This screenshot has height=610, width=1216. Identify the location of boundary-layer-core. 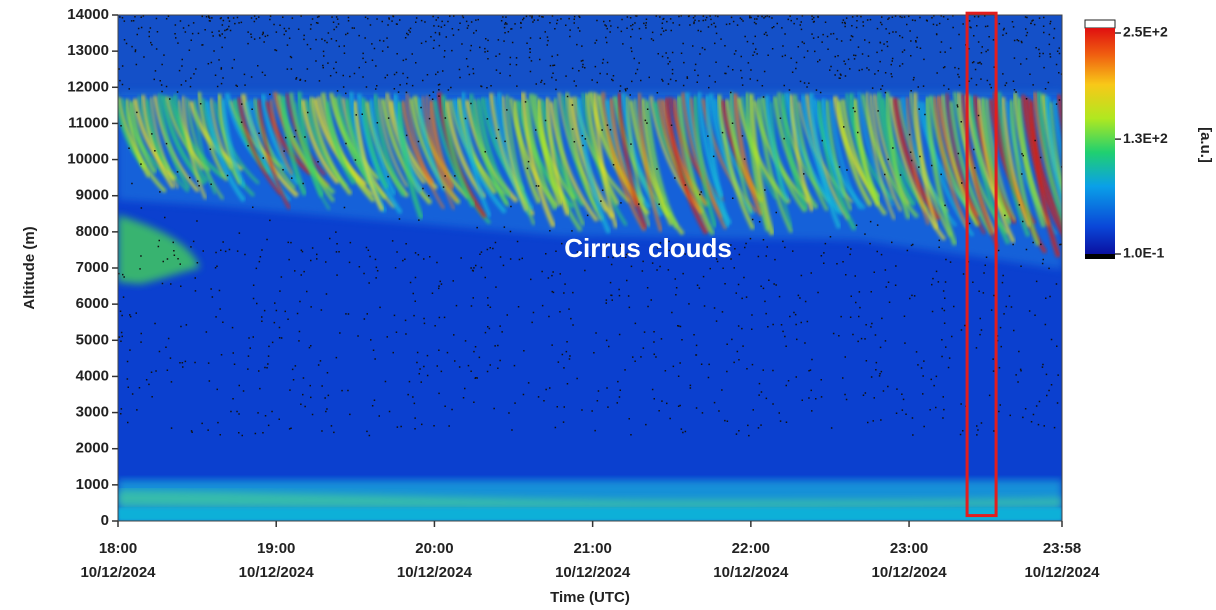
(590, 499).